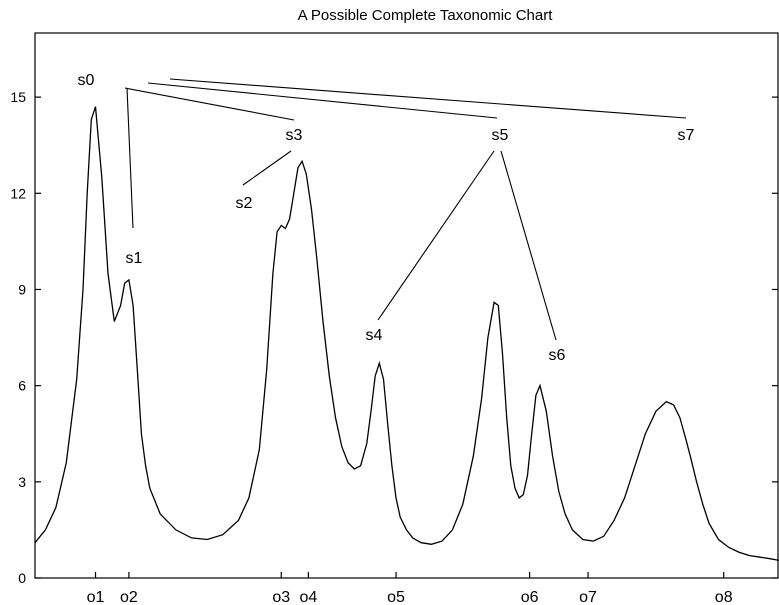  Describe the element at coordinates (308, 597) in the screenshot. I see `x-category-label-o4: o4` at that location.